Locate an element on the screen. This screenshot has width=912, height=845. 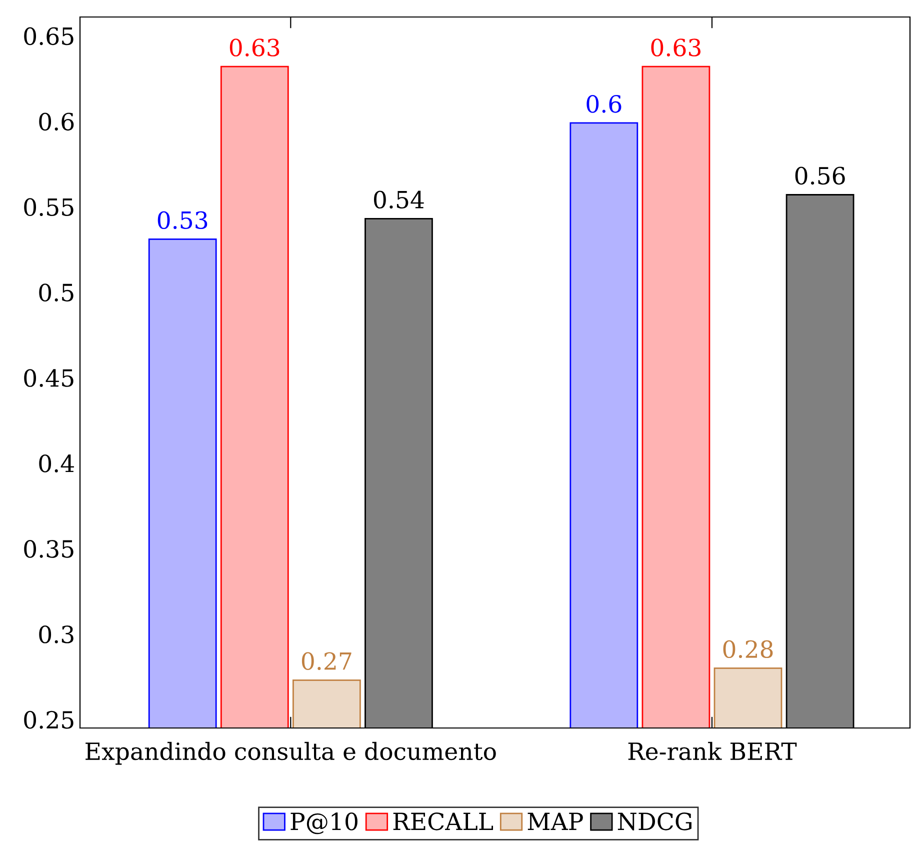
legend-label: P@10 is located at coordinates (324, 823).